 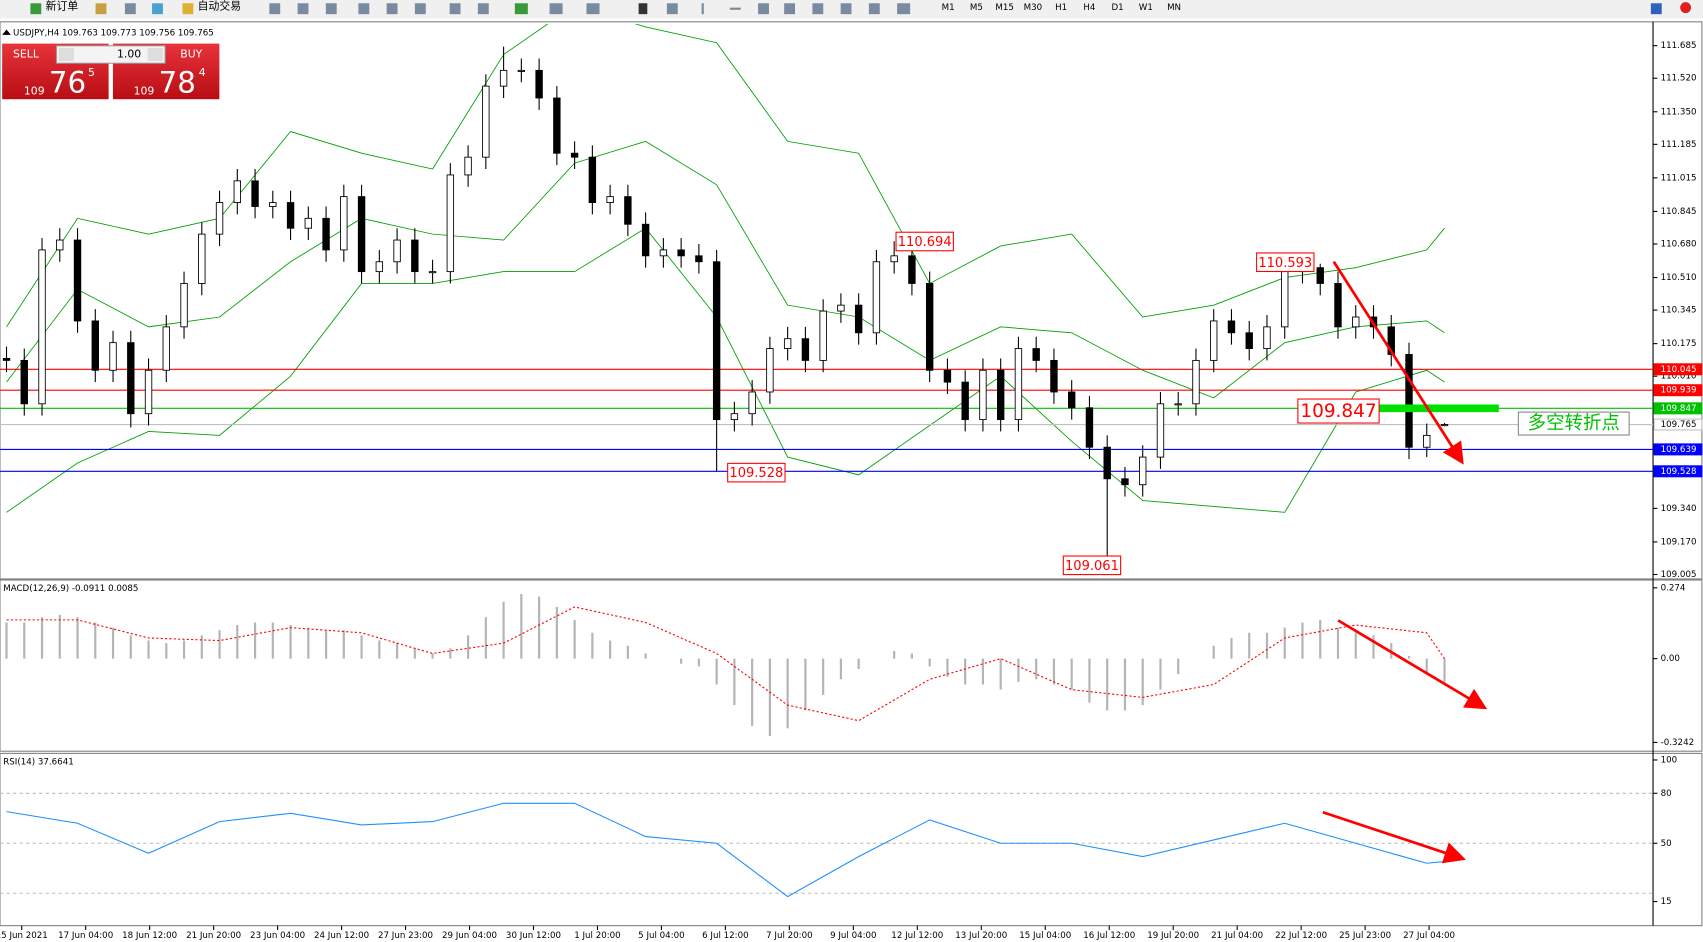 I want to click on axis-tick-label: 110.345, so click(x=1679, y=311).